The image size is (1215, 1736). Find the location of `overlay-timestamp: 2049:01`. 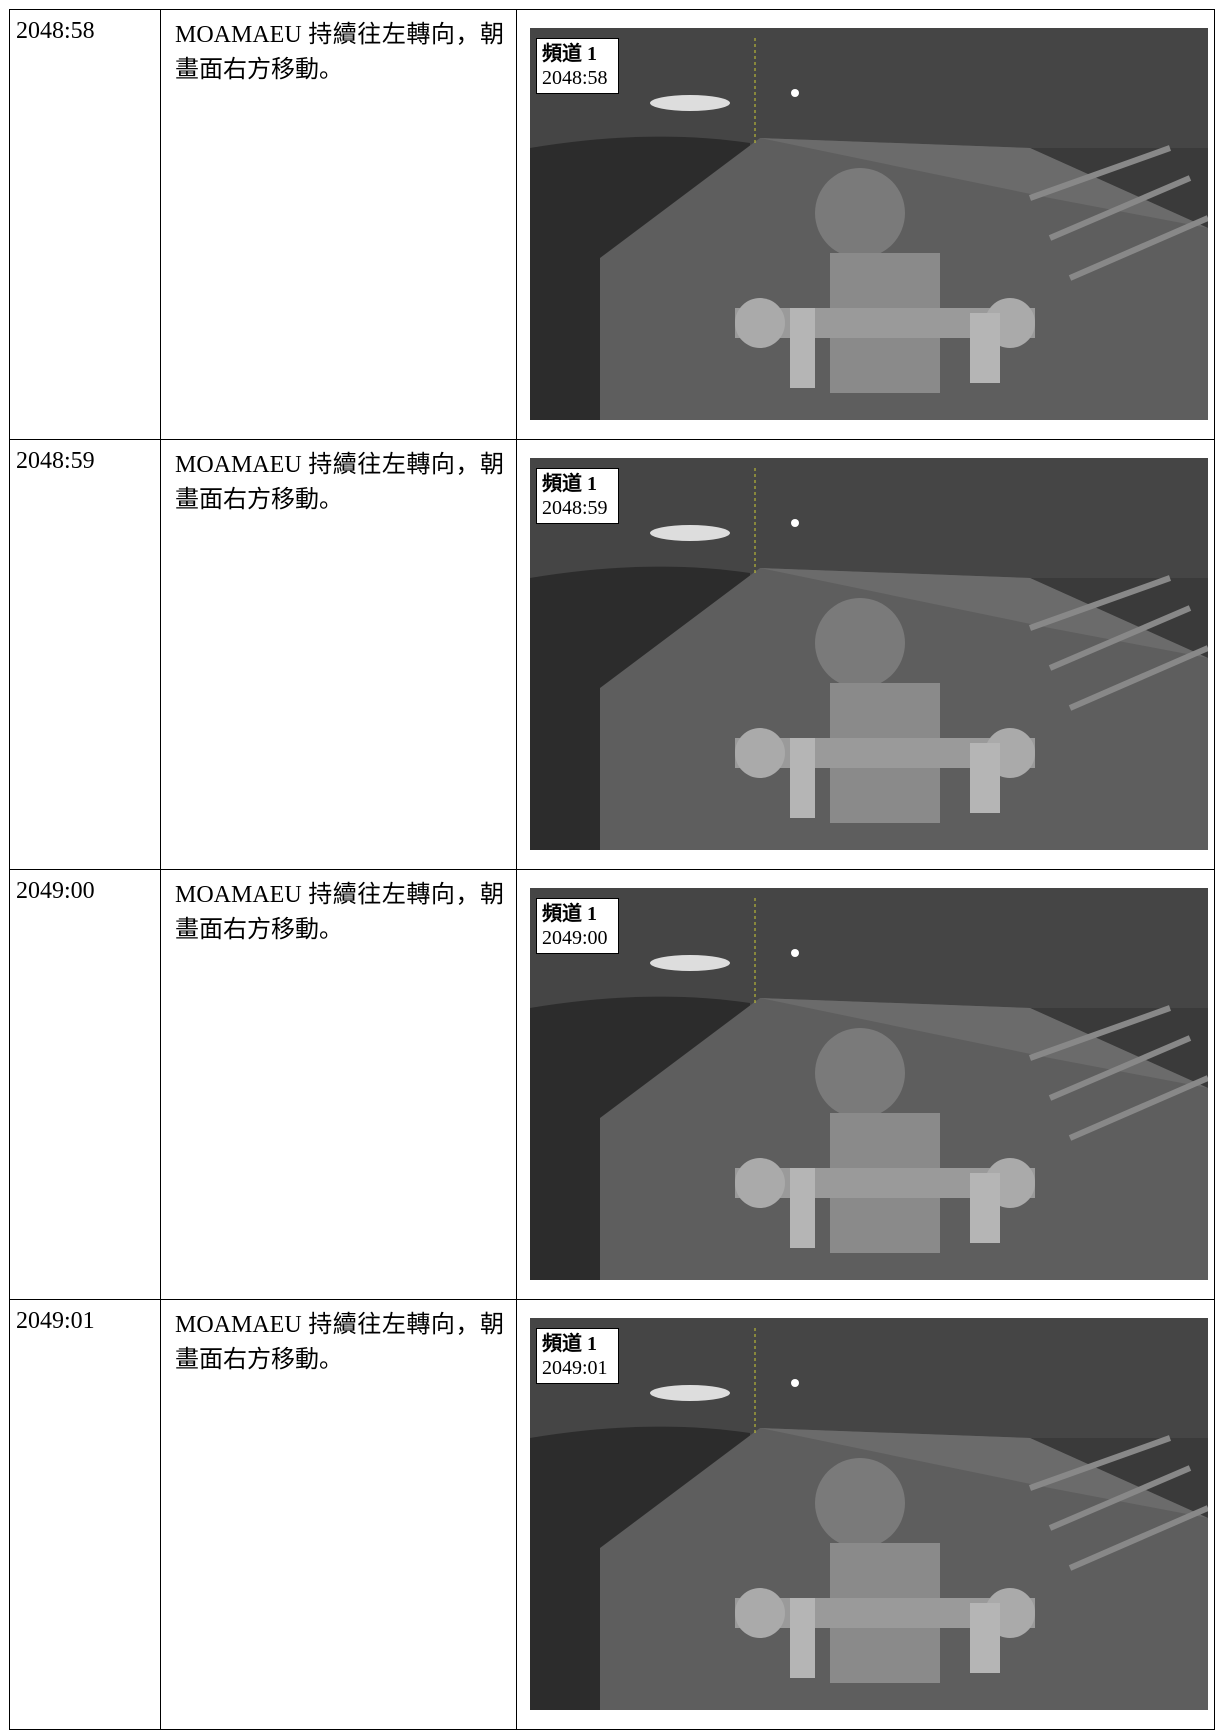

overlay-timestamp: 2049:01 is located at coordinates (575, 1368).